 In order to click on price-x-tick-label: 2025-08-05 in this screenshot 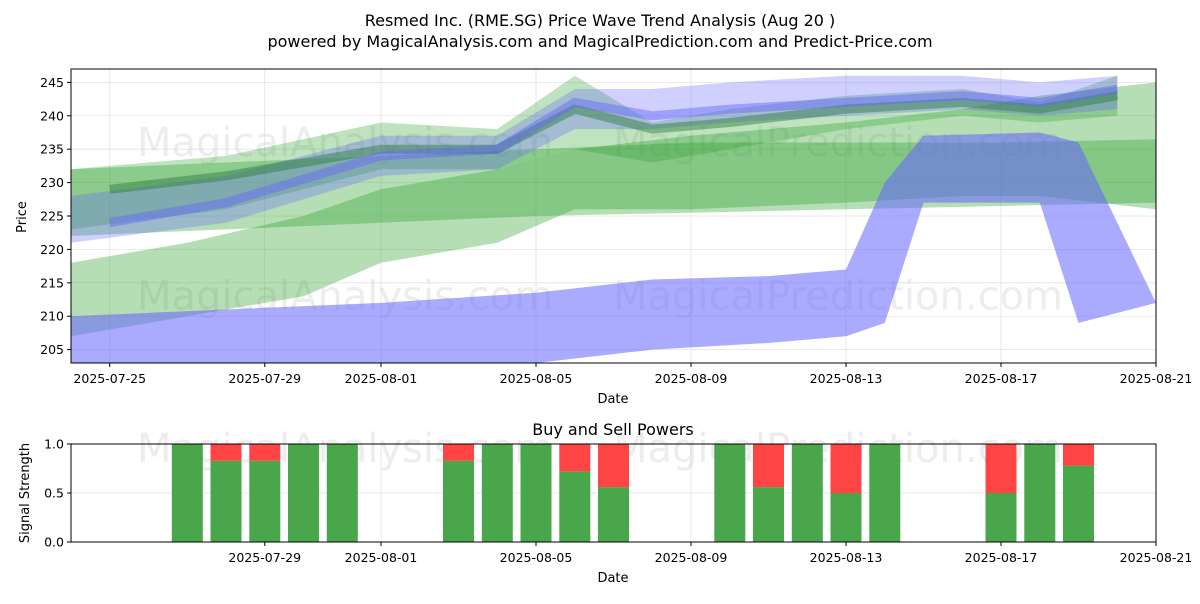, I will do `click(536, 378)`.